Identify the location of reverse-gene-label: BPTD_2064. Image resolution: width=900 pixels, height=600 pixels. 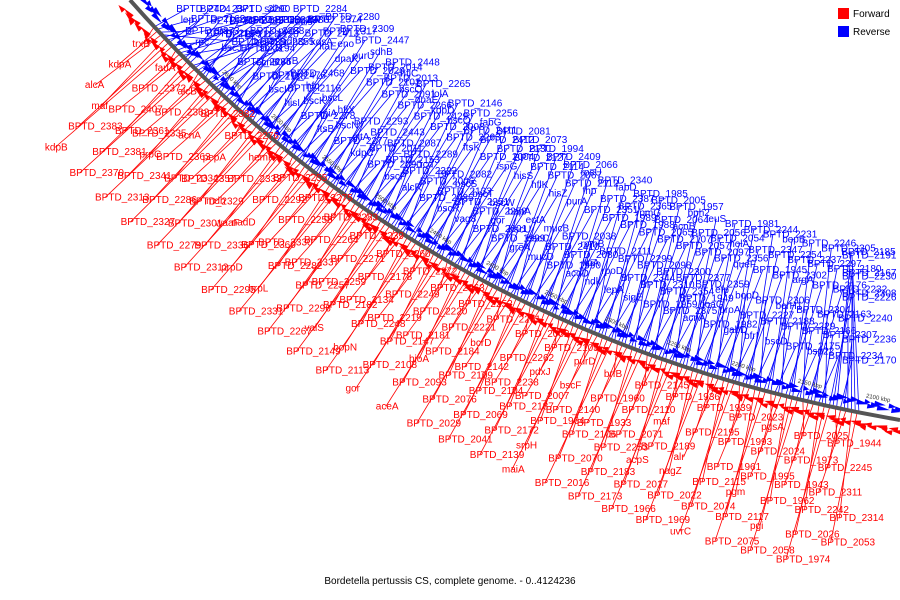
(681, 220).